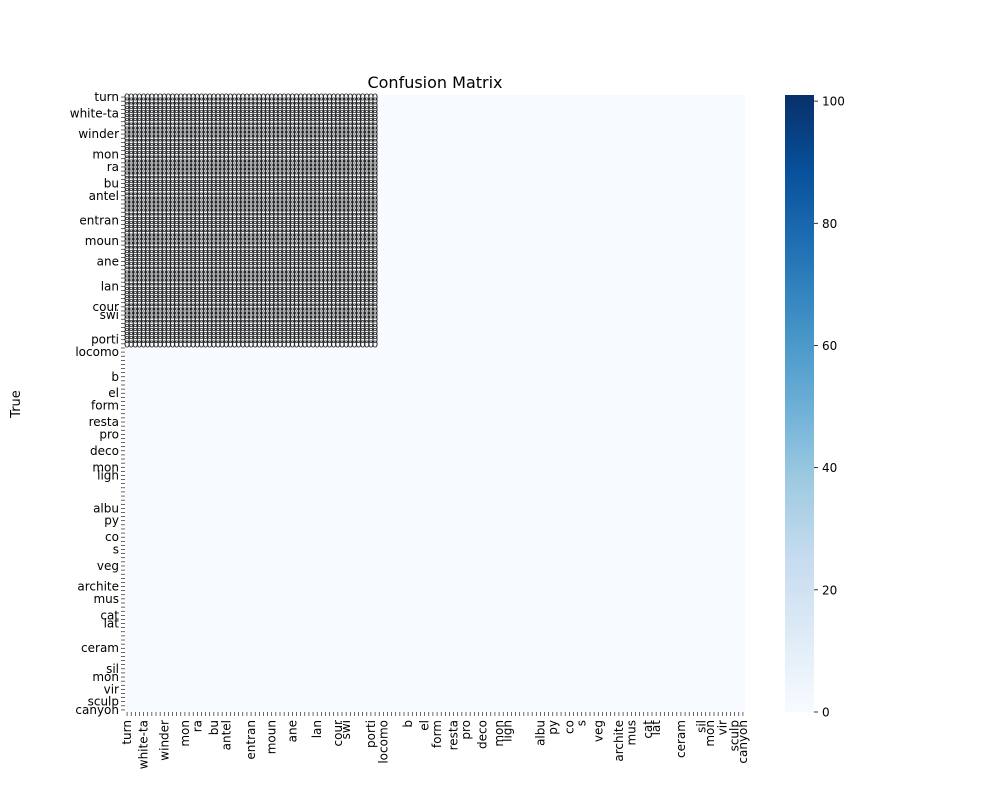 The height and width of the screenshot is (800, 1000). I want to click on x-tick-label: turn, so click(127, 732).